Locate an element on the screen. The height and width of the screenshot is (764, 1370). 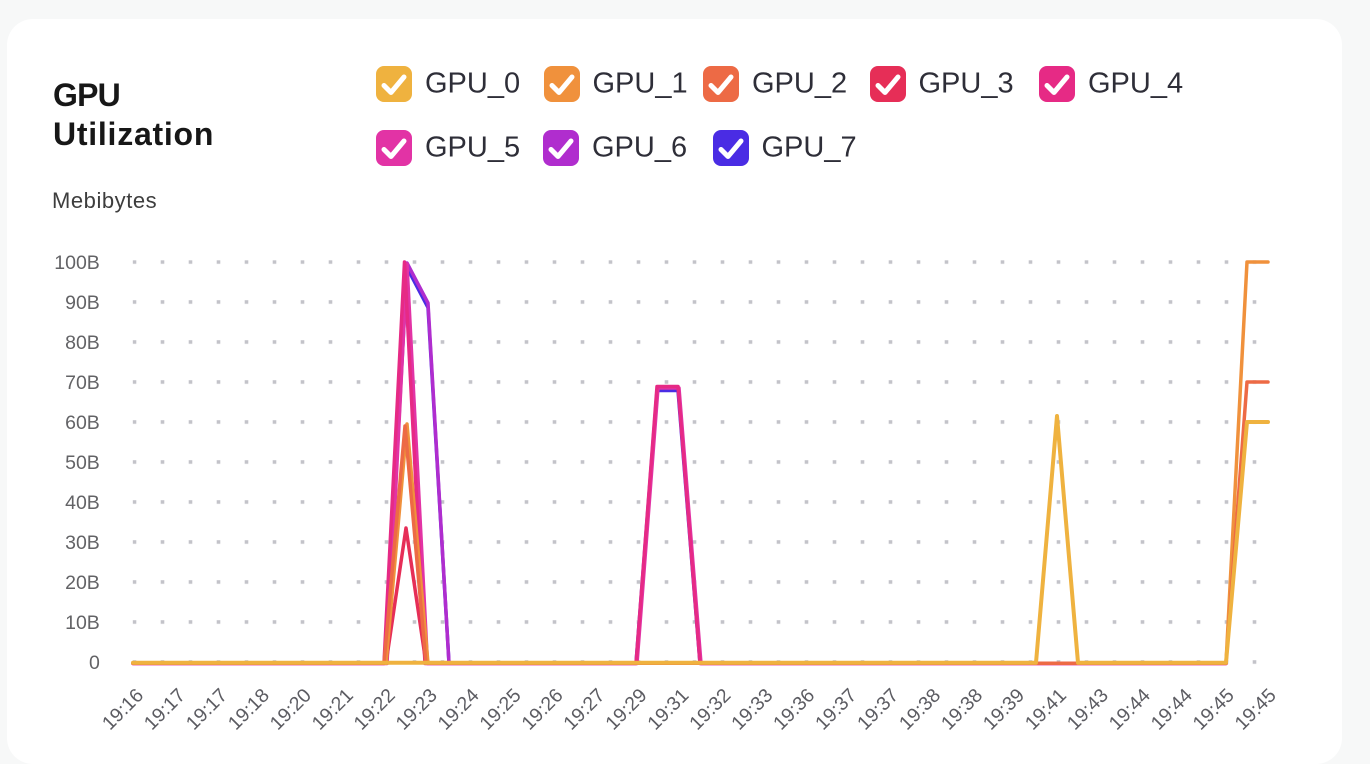
svg-text: 19:31 is located at coordinates (668, 709).